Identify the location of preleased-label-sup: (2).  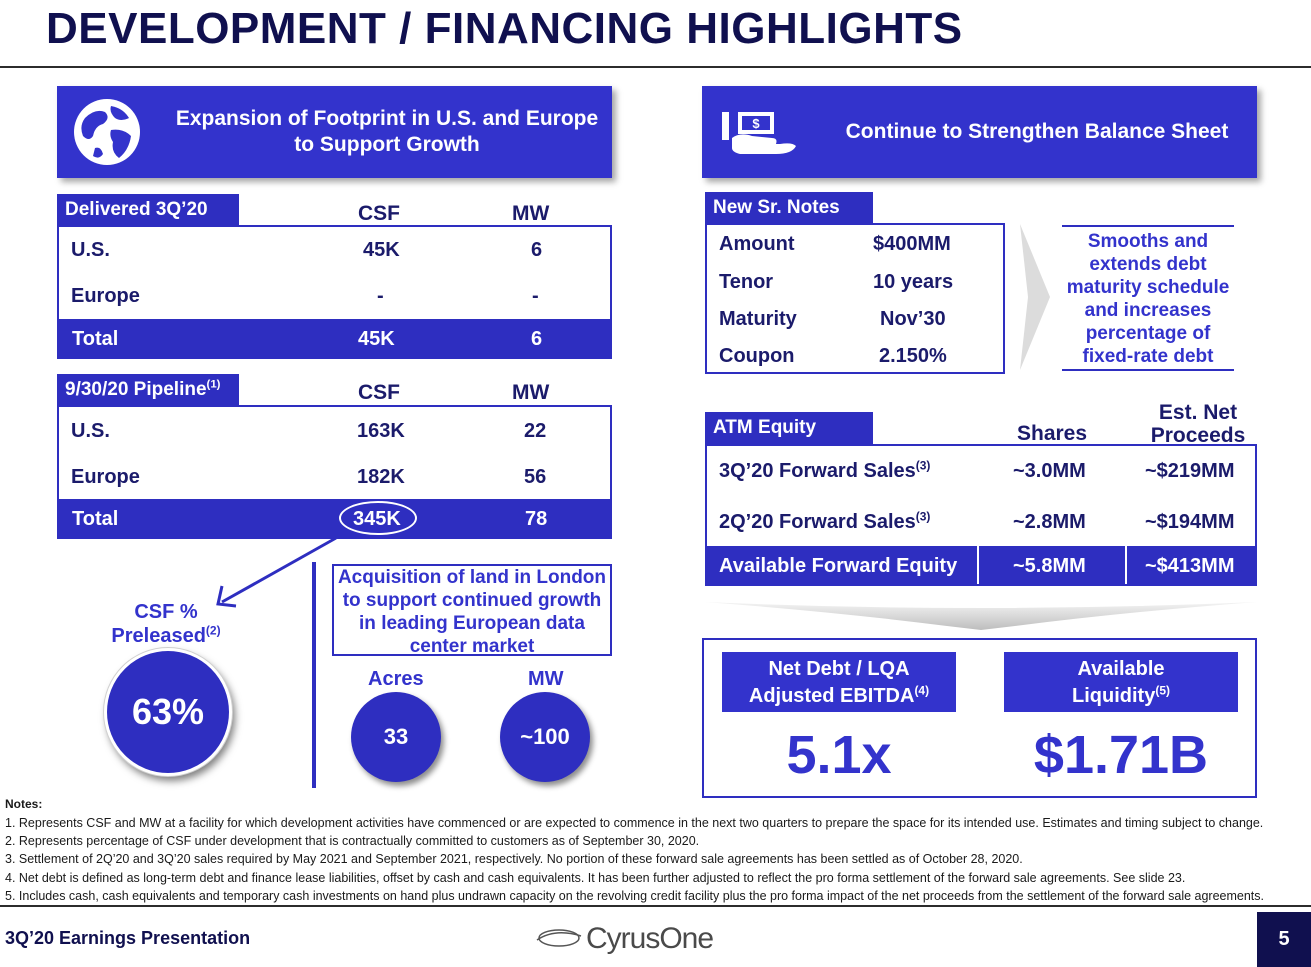
(213, 630).